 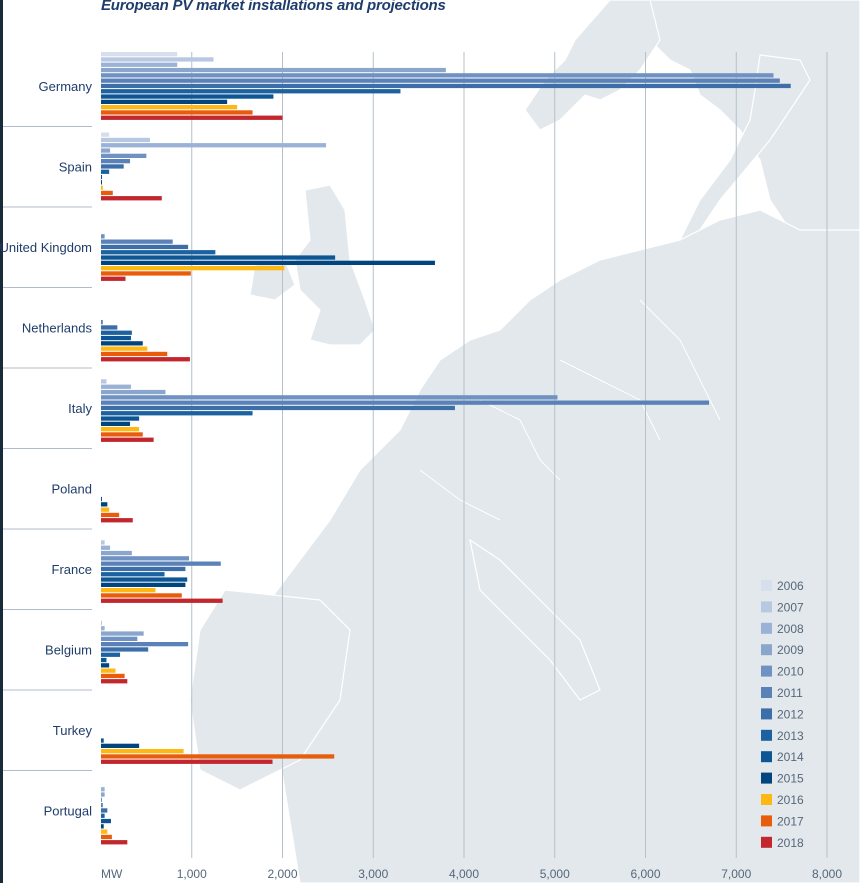 What do you see at coordinates (72, 569) in the screenshot?
I see `country-label: France` at bounding box center [72, 569].